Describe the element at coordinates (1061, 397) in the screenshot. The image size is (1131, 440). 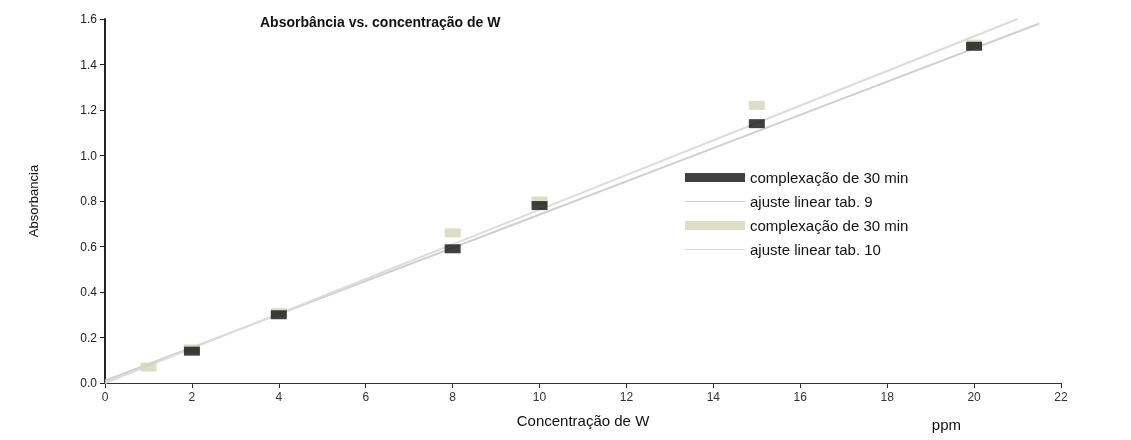
I see `x-tick-label: 22` at that location.